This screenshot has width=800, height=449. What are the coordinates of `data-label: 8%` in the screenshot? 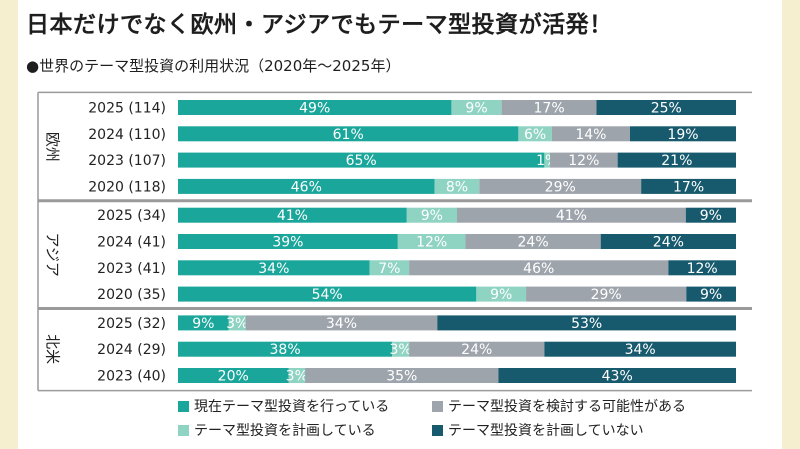 It's located at (457, 187).